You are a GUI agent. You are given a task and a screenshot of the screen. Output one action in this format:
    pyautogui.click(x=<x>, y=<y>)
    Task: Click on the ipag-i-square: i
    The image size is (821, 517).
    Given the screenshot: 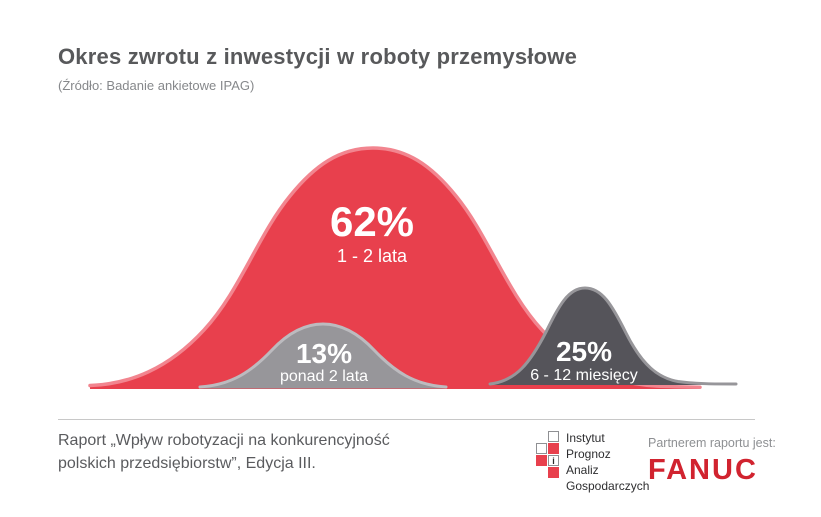 What is the action you would take?
    pyautogui.click(x=553, y=460)
    